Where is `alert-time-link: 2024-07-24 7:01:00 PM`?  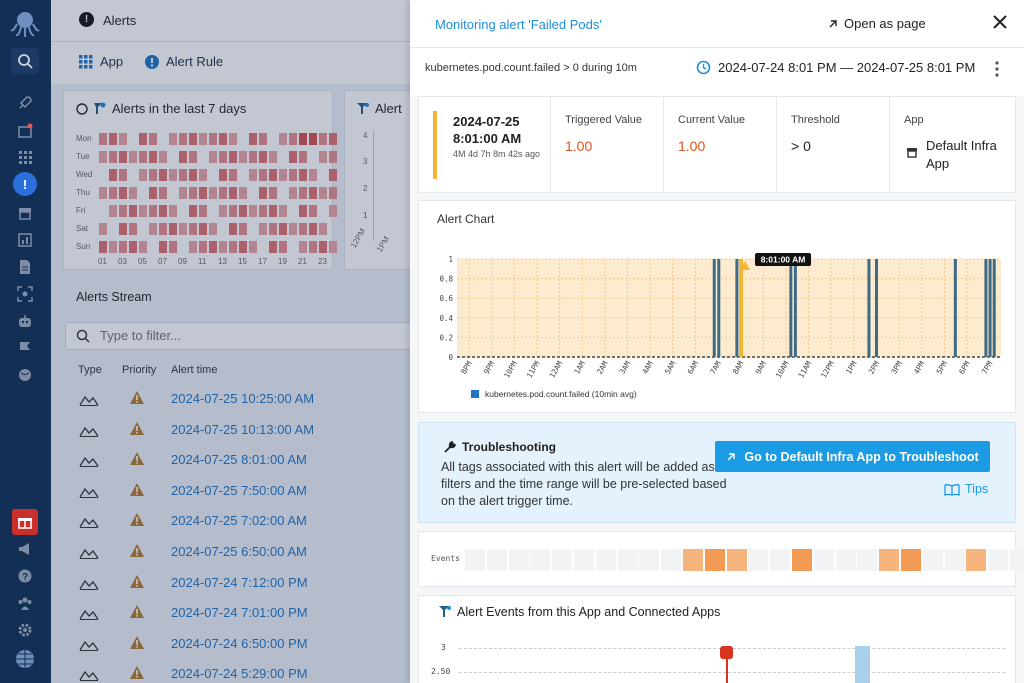
alert-time-link: 2024-07-24 7:01:00 PM is located at coordinates (239, 613).